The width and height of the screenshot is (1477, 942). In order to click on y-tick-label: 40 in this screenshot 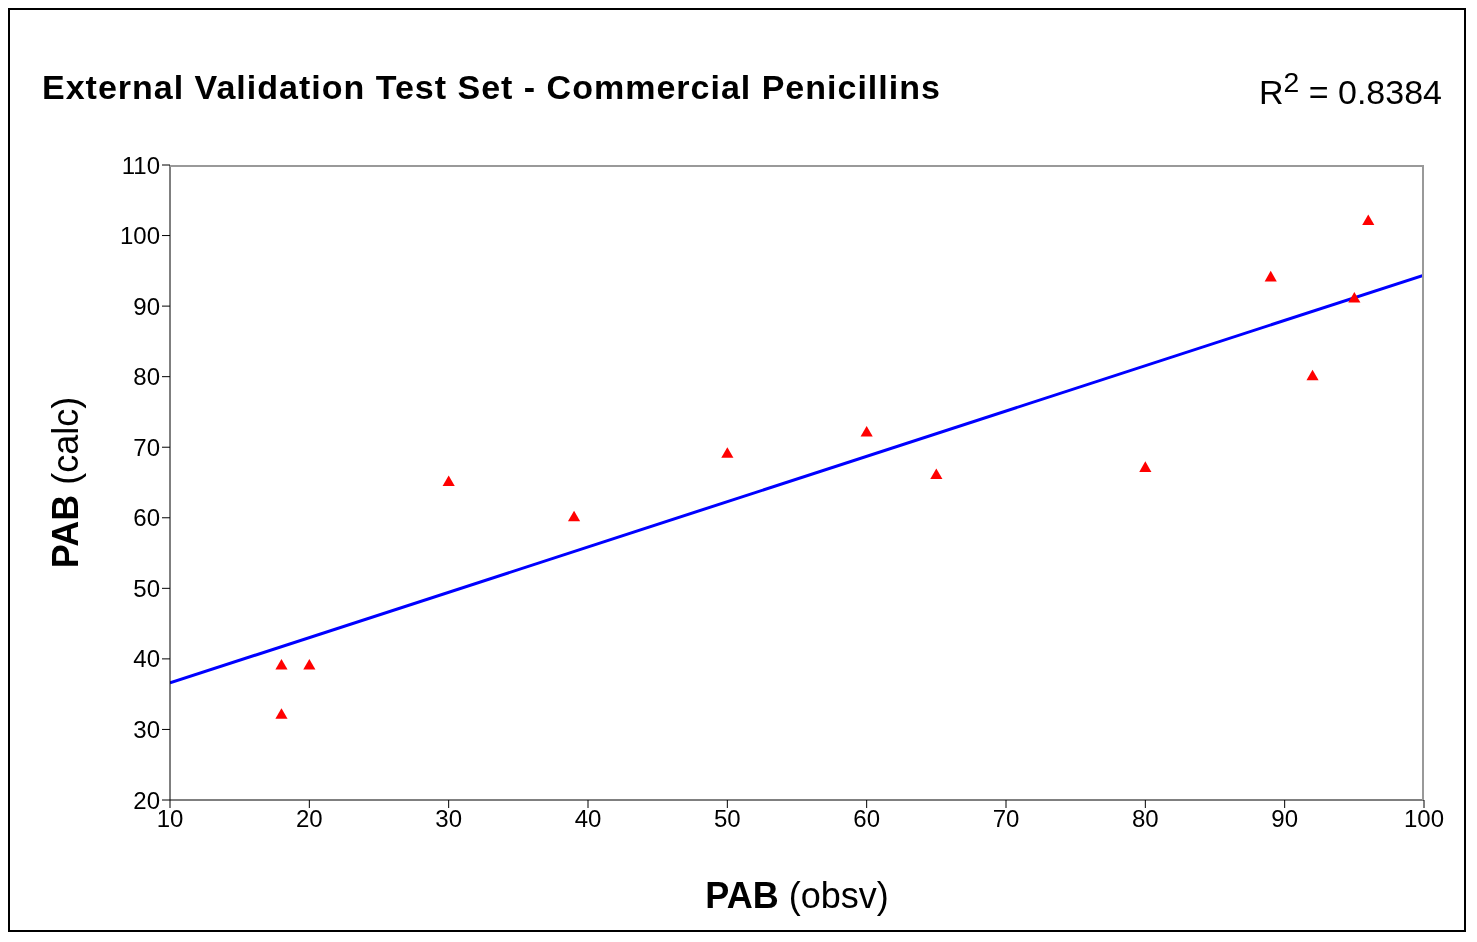, I will do `click(146, 659)`.